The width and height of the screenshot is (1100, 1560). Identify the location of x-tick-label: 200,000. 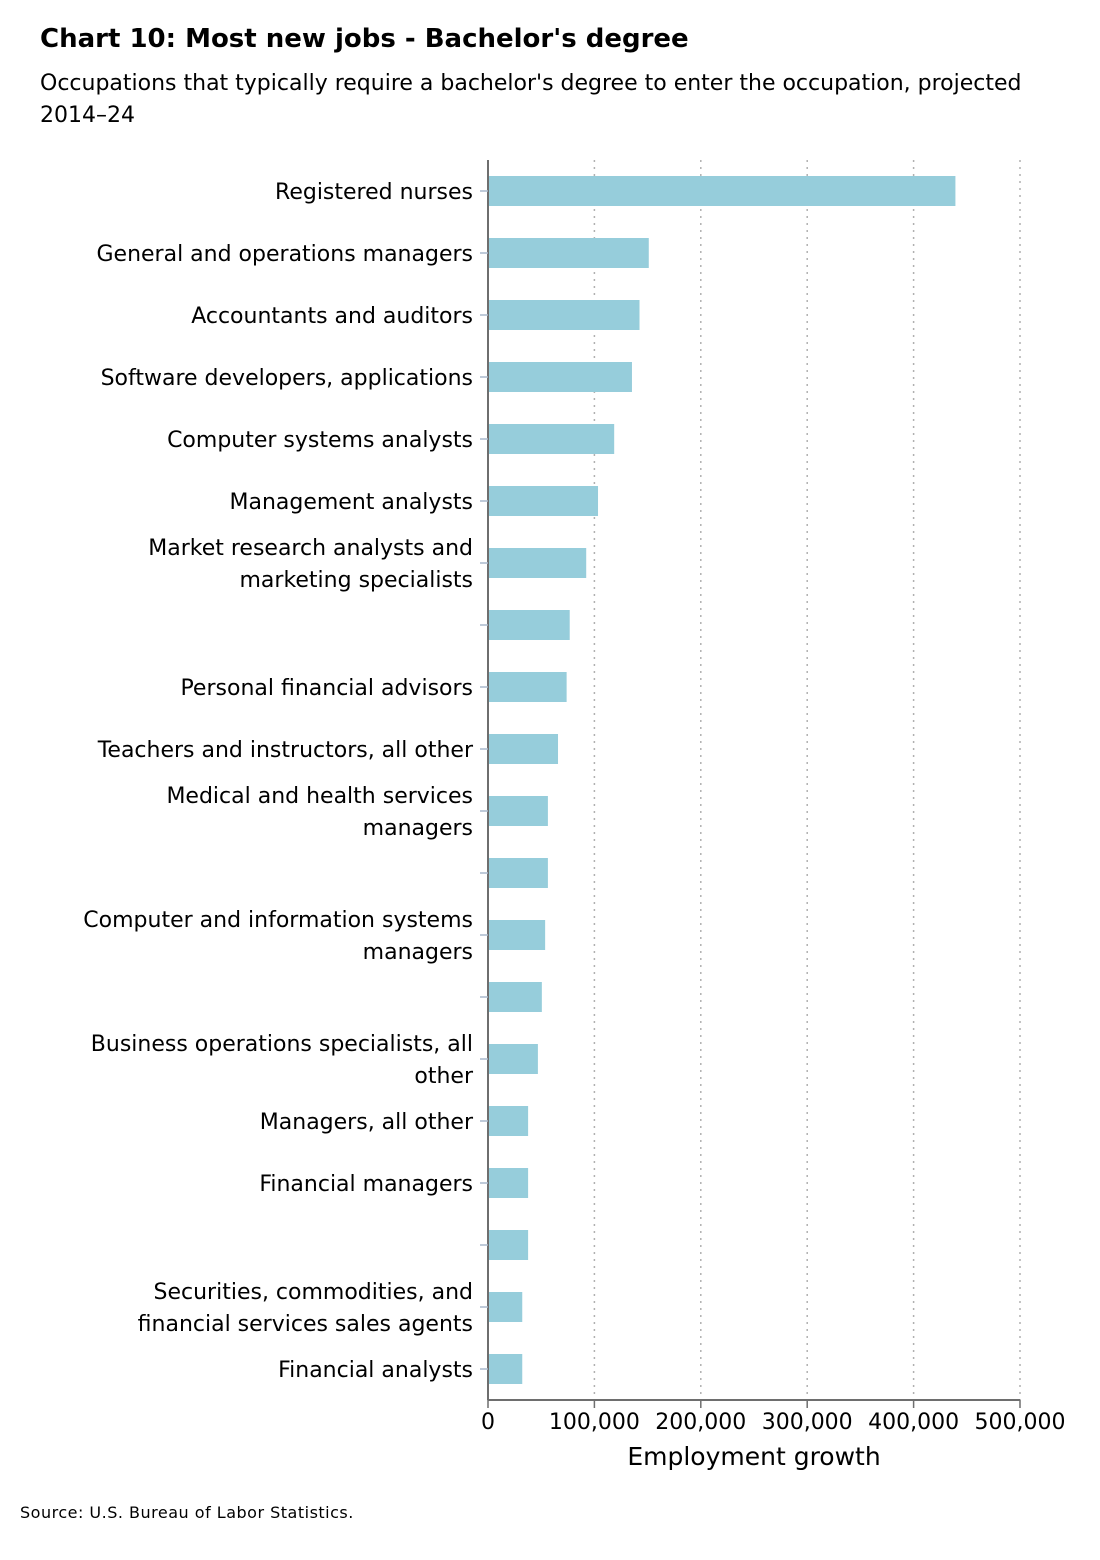
(700, 1422).